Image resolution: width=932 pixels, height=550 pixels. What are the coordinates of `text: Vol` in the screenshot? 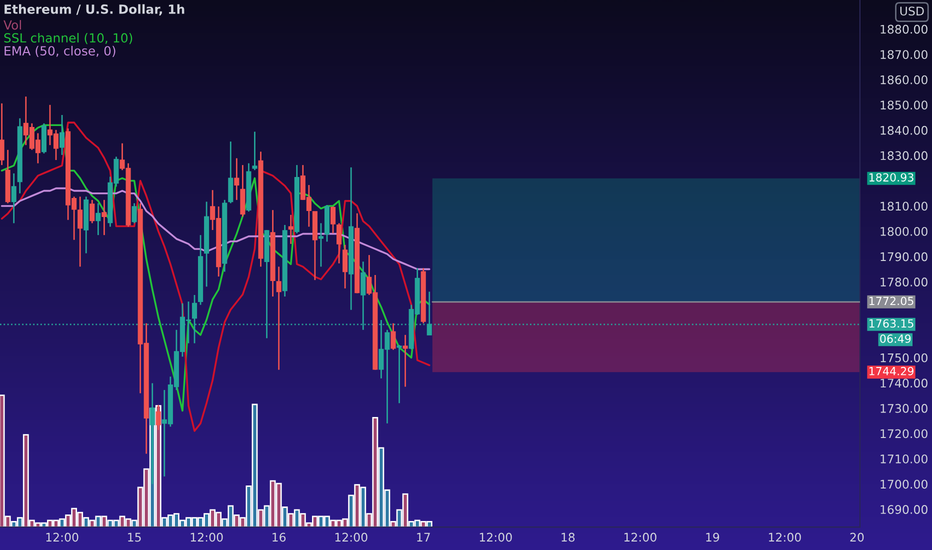 It's located at (12, 25).